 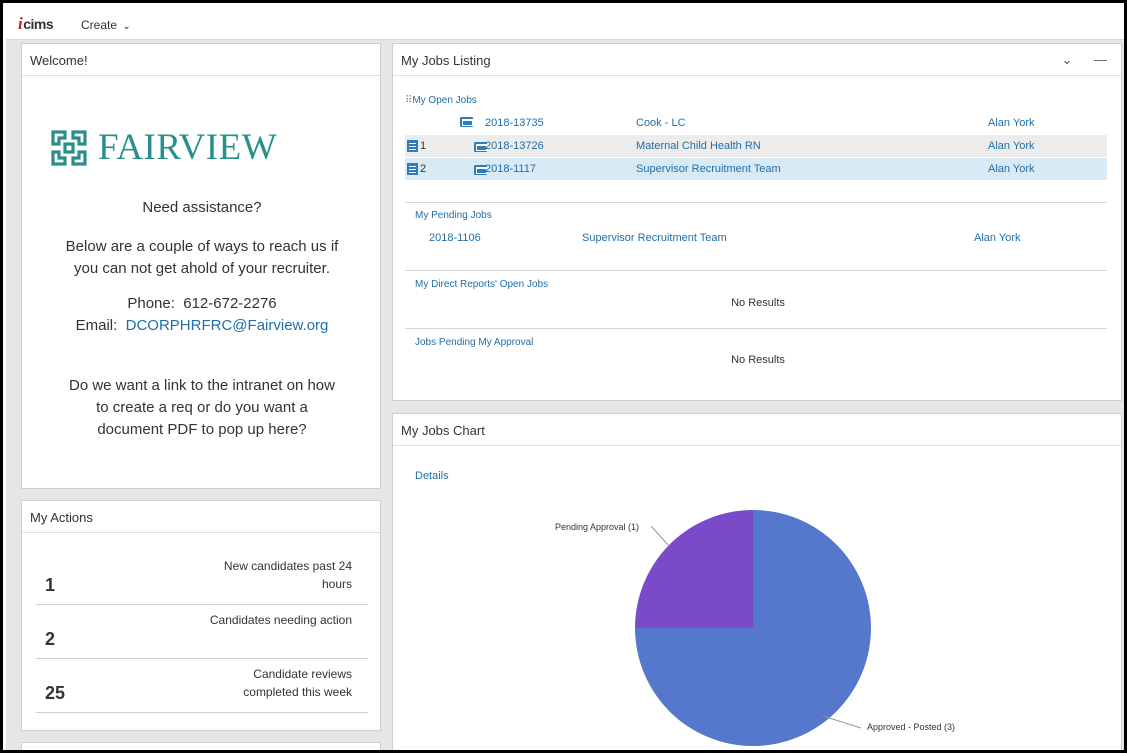 What do you see at coordinates (50, 585) in the screenshot?
I see `action-count: 1` at bounding box center [50, 585].